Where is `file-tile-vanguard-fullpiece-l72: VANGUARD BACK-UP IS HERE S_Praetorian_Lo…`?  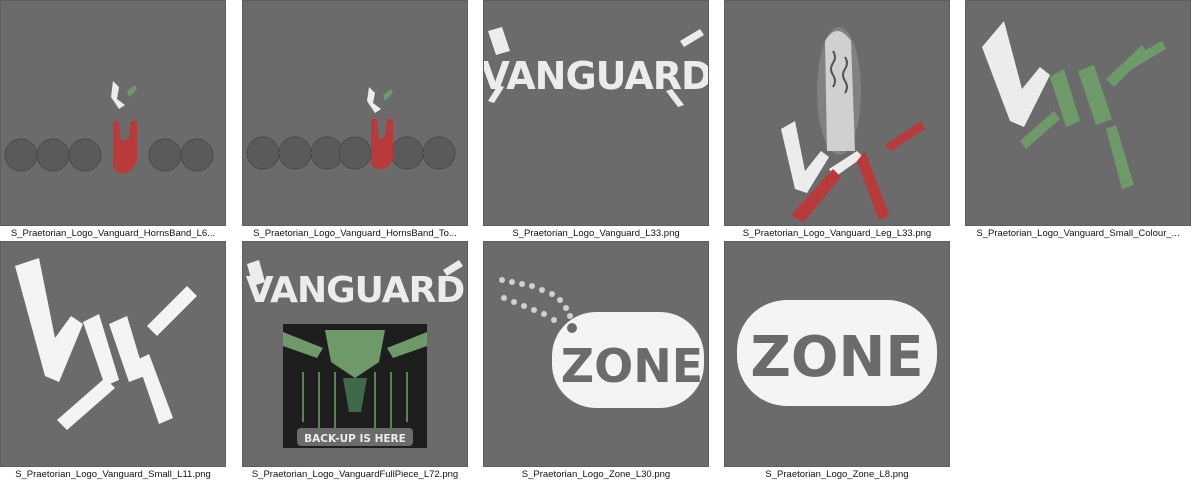 file-tile-vanguard-fullpiece-l72: VANGUARD BACK-UP IS HERE S_Praetorian_Lo… is located at coordinates (355, 360).